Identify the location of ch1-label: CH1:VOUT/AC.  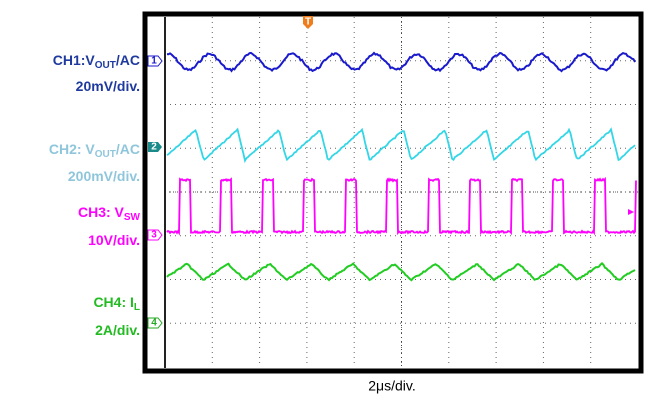
(96, 61).